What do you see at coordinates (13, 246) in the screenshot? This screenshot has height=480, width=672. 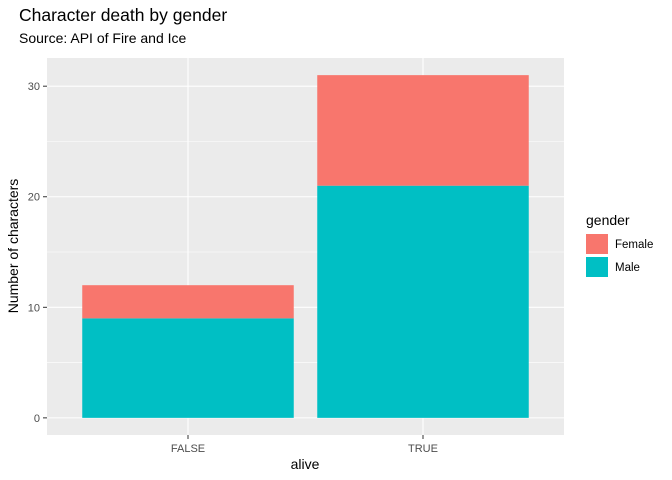 I see `y-axis-title: Number of characters` at bounding box center [13, 246].